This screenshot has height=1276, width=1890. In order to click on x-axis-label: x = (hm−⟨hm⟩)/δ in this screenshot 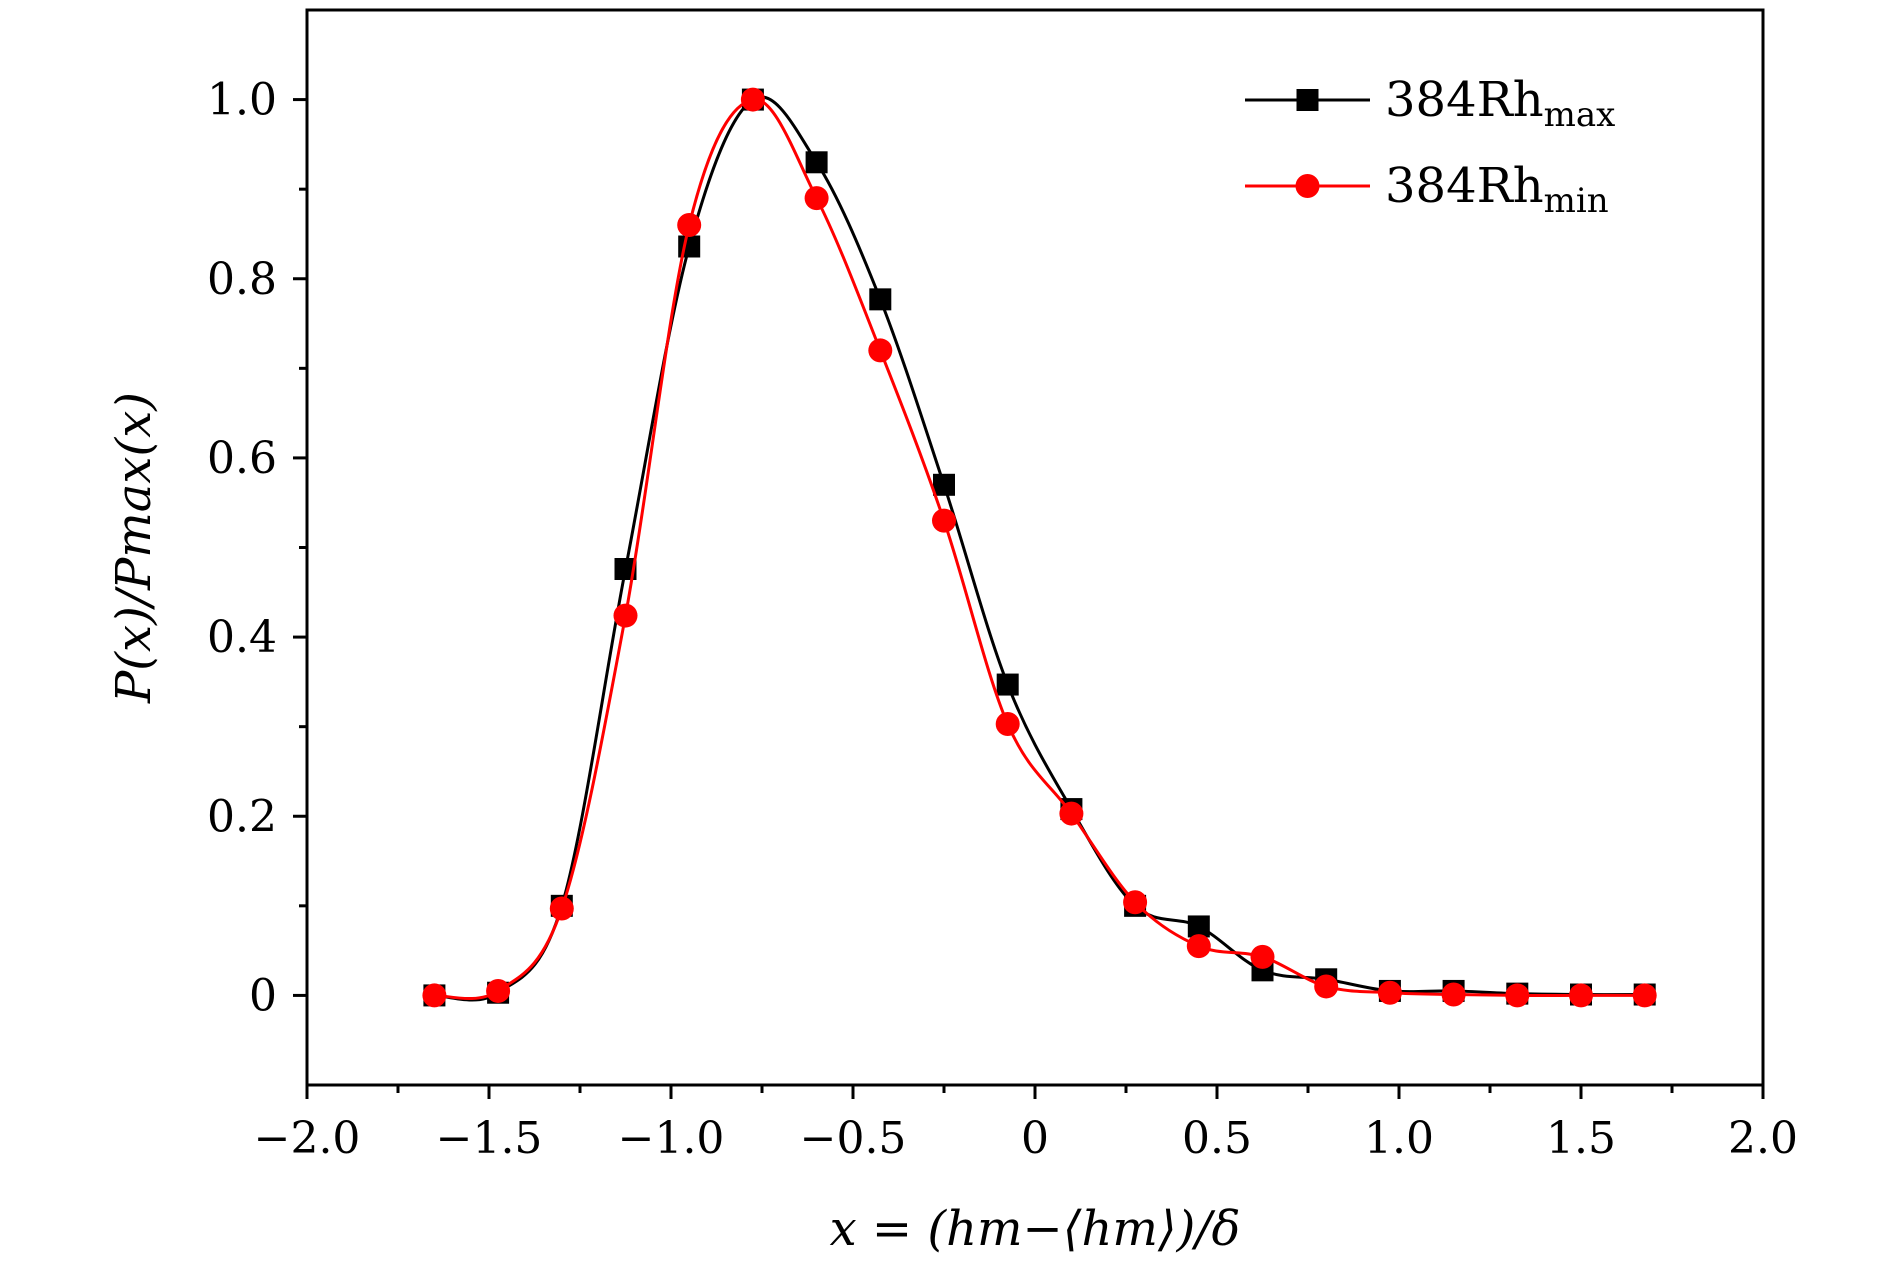, I will do `click(1035, 1229)`.